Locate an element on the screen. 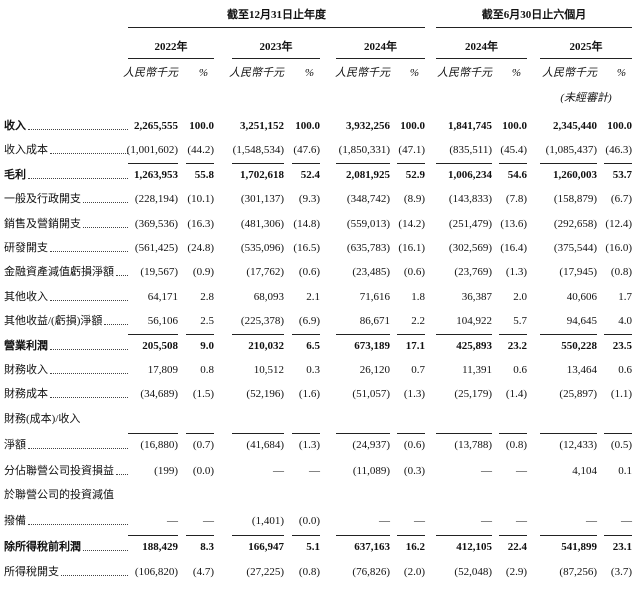  amount-cell: (535,096) is located at coordinates (262, 248).